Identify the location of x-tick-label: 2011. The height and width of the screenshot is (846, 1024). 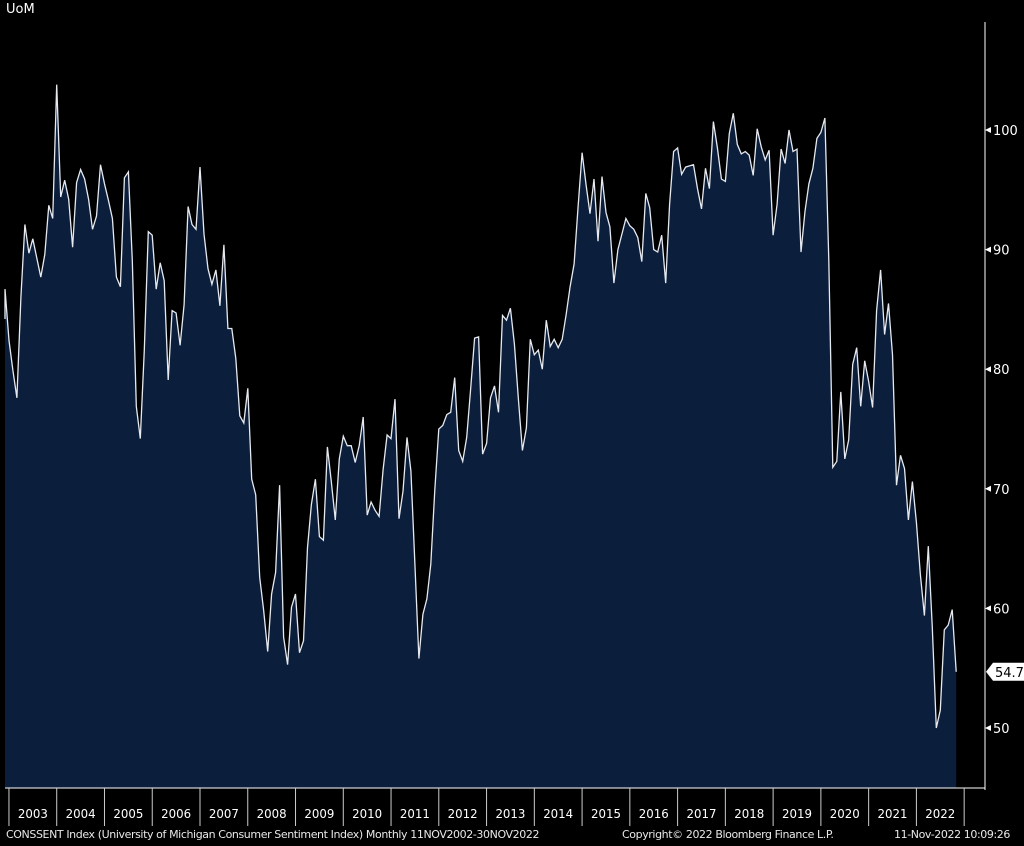
(415, 814).